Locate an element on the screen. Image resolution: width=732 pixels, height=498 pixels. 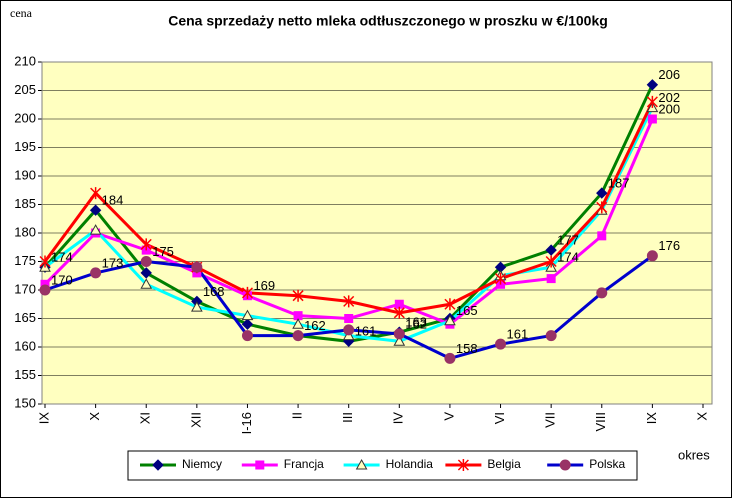
y-tick-label: 180 is located at coordinates (25, 231).